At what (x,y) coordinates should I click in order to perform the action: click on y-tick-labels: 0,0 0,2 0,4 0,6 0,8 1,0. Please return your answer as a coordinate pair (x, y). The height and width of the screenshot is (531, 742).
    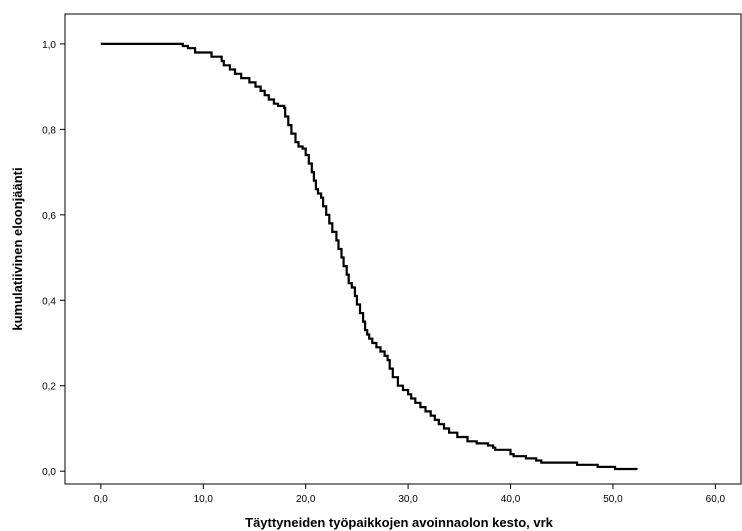
    Looking at the image, I should click on (49, 259).